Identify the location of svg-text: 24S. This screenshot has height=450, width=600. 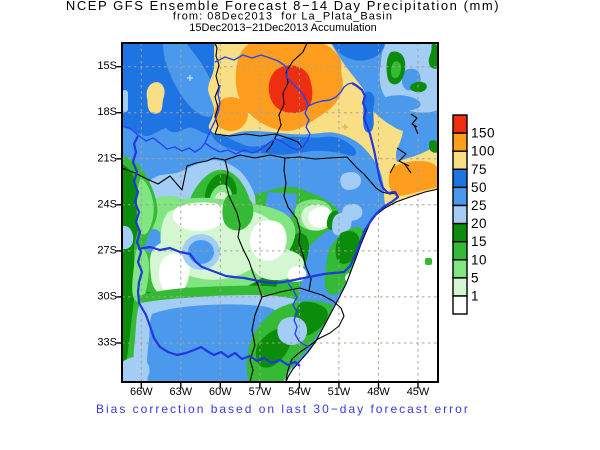
(107, 204).